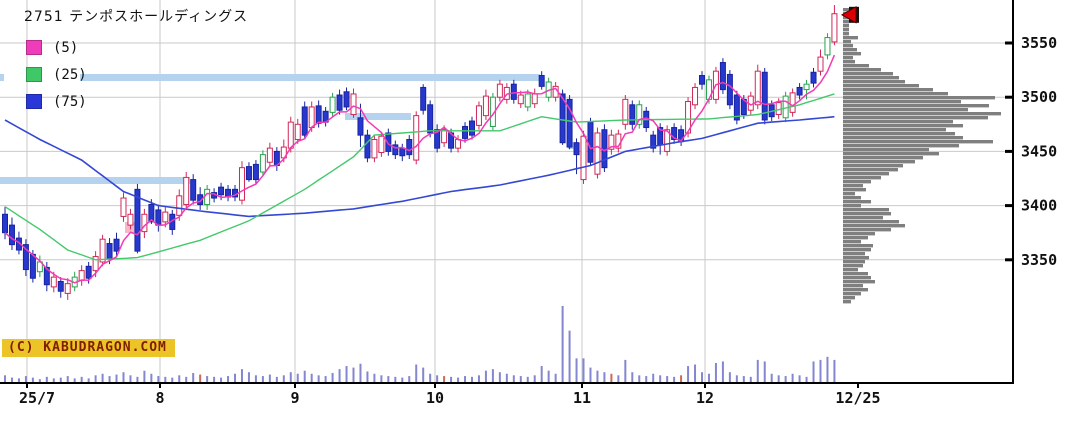 This screenshot has height=423, width=1072. Describe the element at coordinates (37, 398) in the screenshot. I see `x-axis-label: 25/7` at that location.